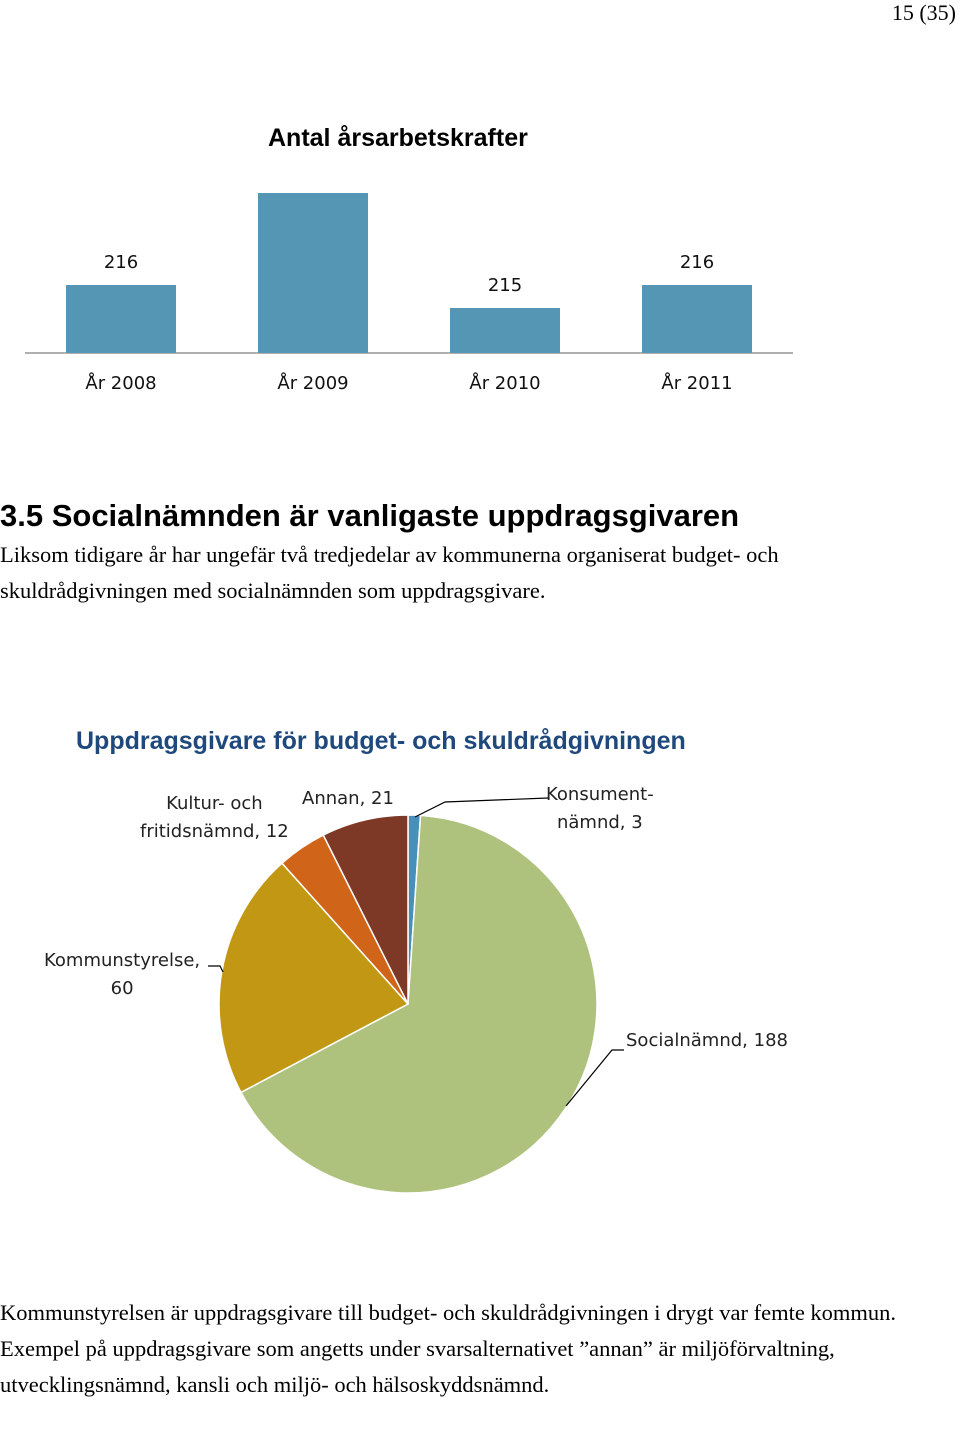  Describe the element at coordinates (594, 1078) in the screenshot. I see `leader-line-social` at that location.